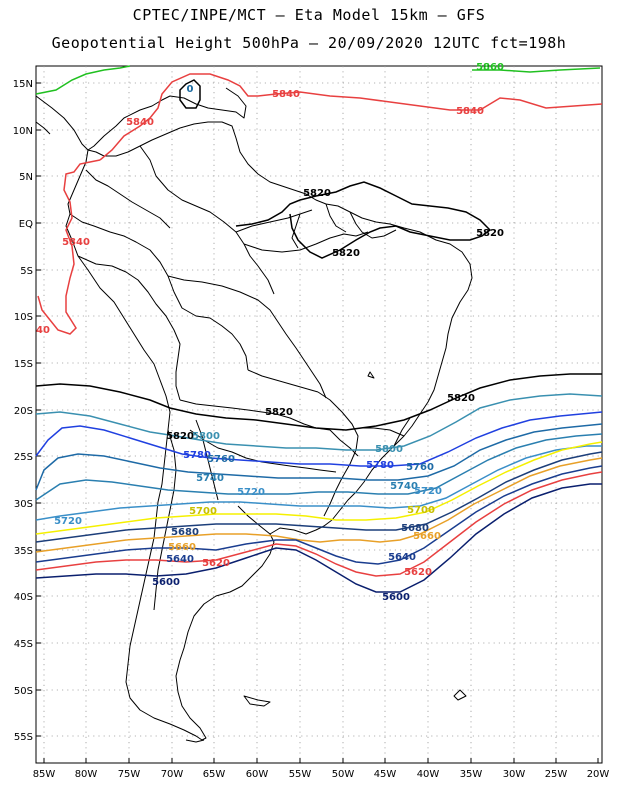  Describe the element at coordinates (257, 774) in the screenshot. I see `lon-label: 60W` at that location.